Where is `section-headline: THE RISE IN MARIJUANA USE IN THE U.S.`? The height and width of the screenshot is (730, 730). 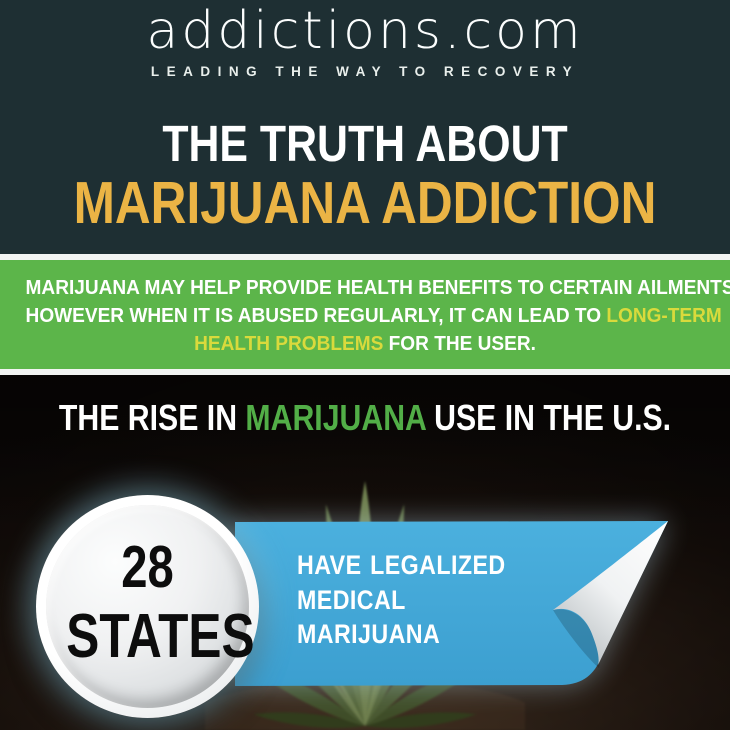
section-headline: THE RISE IN MARIJUANA USE IN THE U.S. is located at coordinates (365, 418).